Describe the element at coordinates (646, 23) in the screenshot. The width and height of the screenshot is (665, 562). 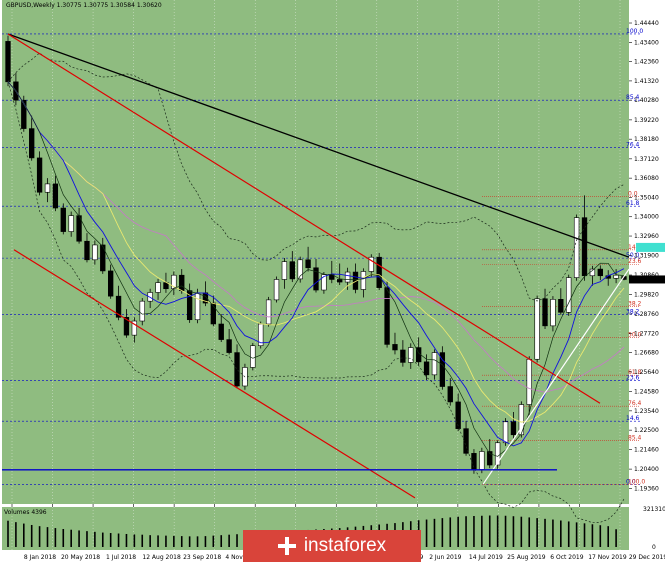
I see `y-tick-label: 1.44440` at that location.